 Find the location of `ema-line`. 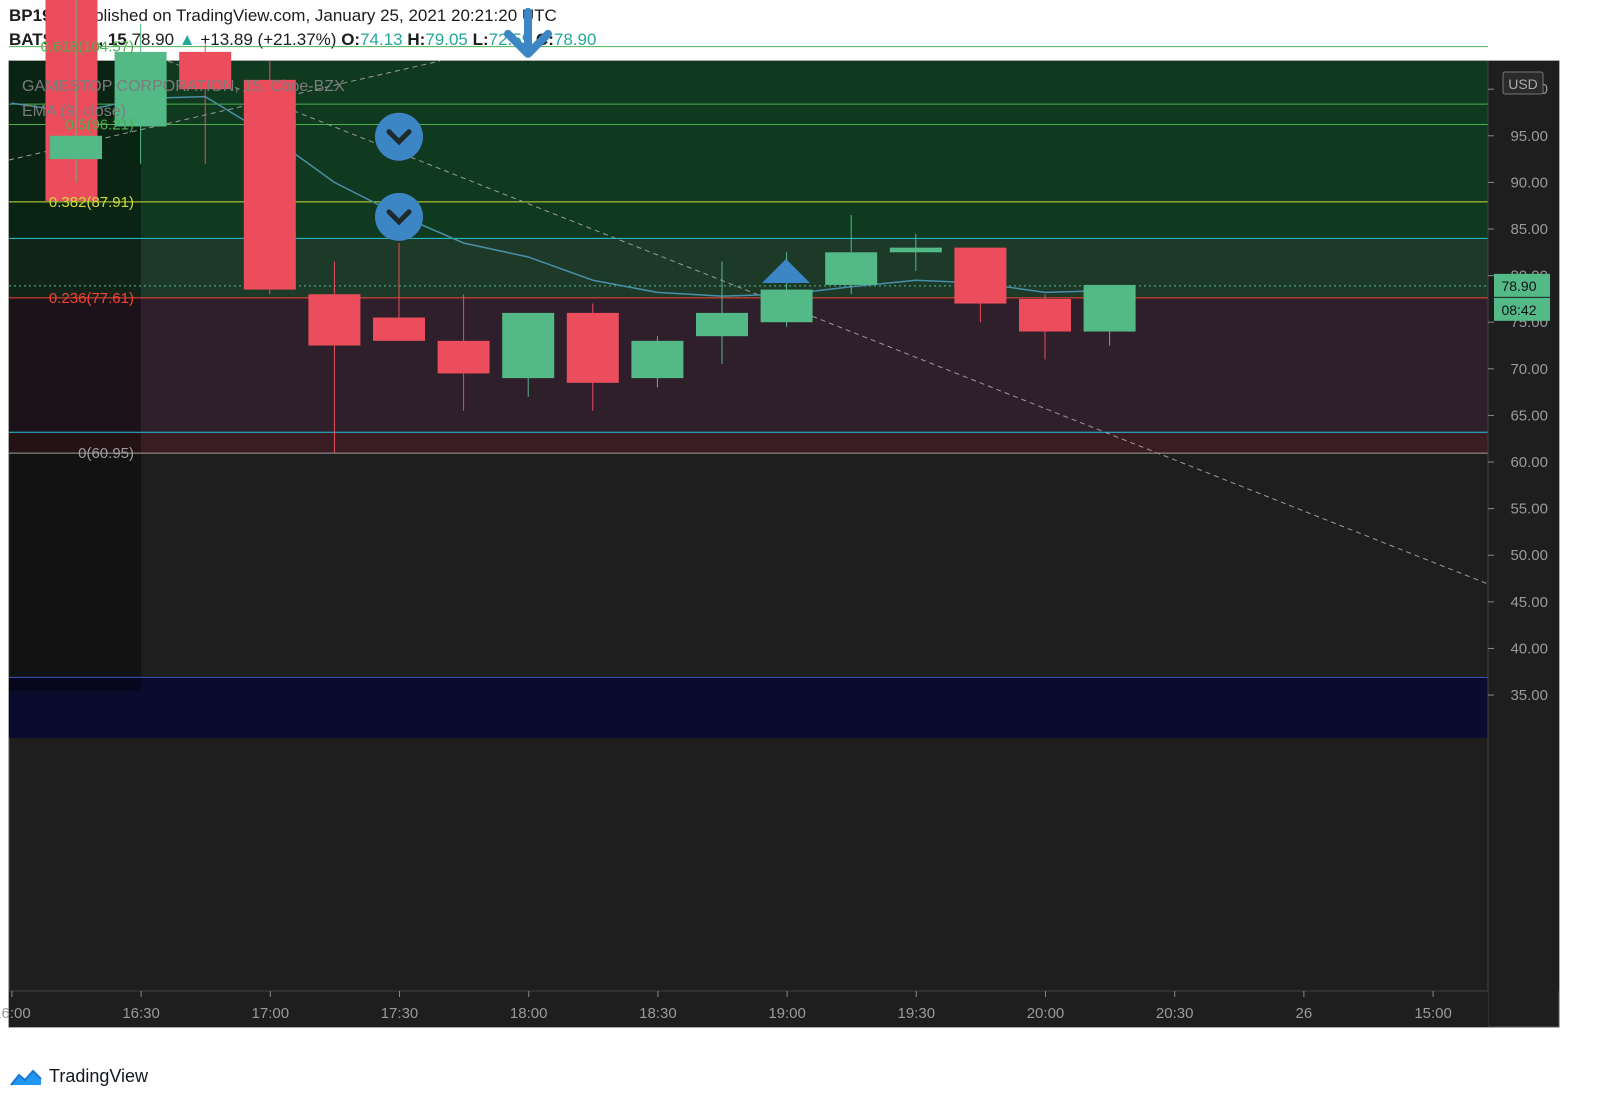

ema-line is located at coordinates (560, 196).